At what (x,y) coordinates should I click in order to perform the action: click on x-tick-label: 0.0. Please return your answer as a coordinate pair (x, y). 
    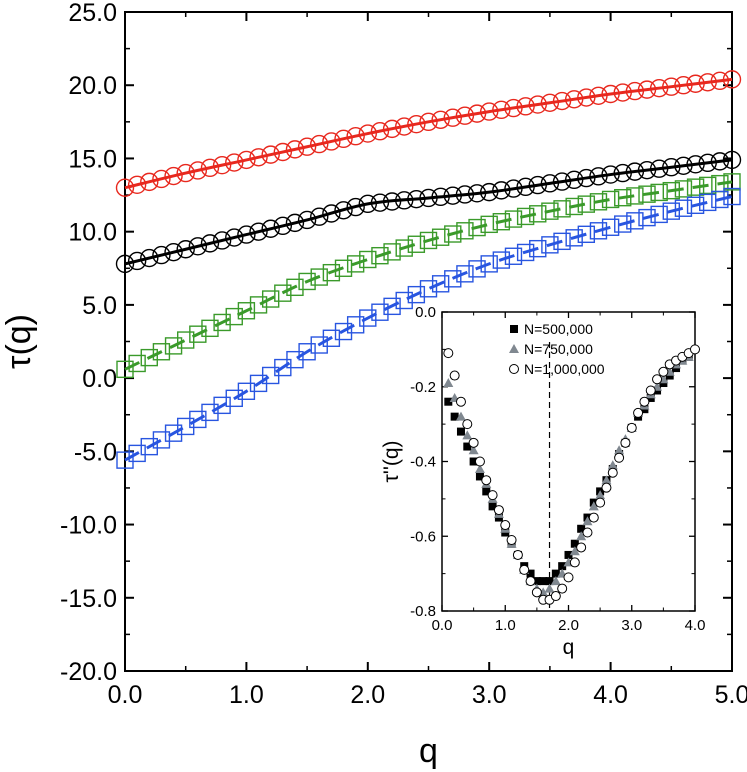
    Looking at the image, I should click on (125, 695).